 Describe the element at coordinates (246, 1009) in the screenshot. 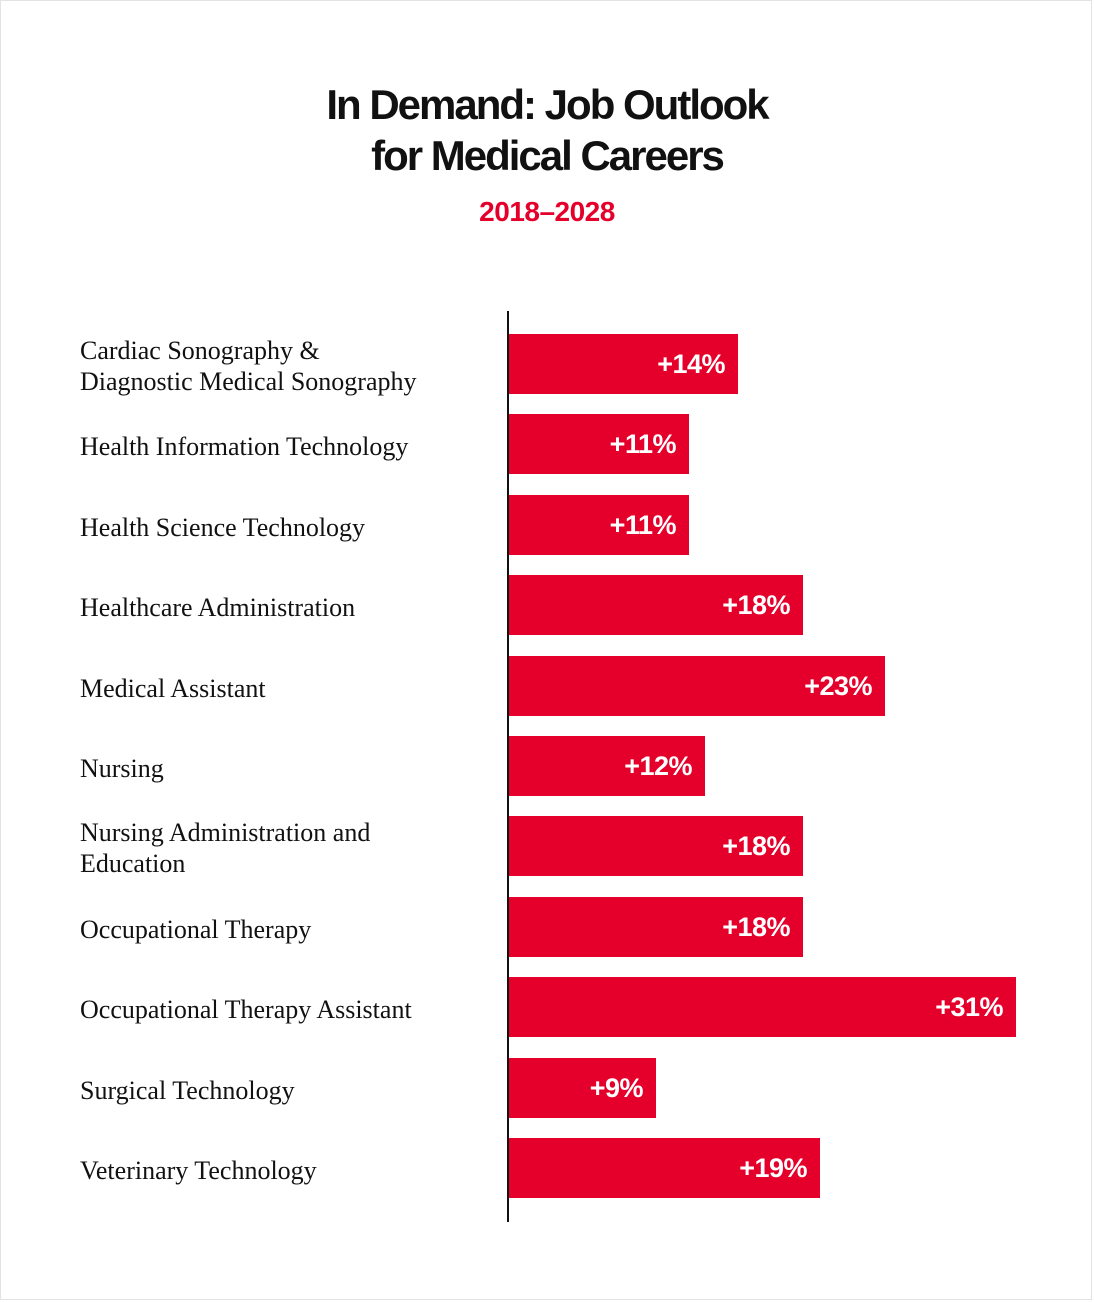

I see `category-label-line: Occupational Therapy Assistant` at that location.